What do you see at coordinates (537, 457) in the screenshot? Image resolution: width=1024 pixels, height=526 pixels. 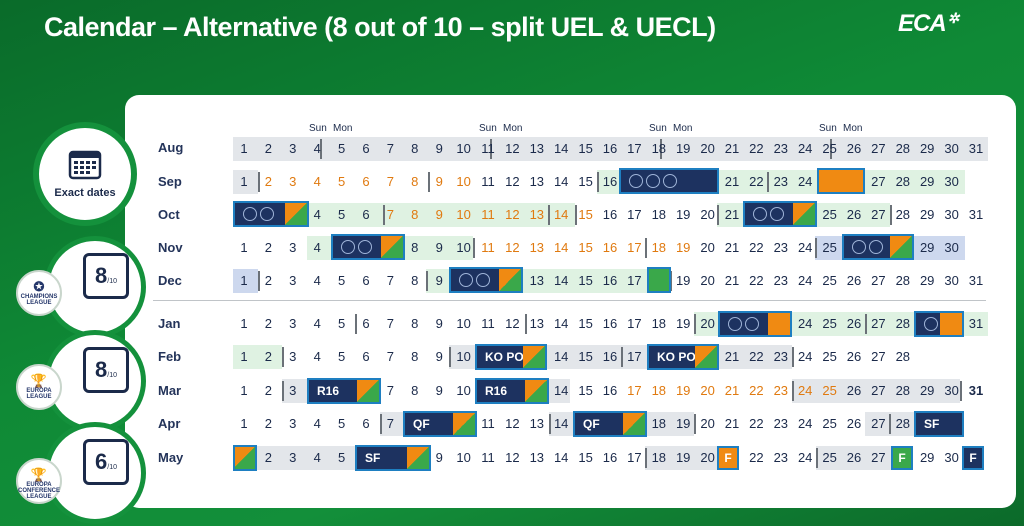 I see `day-cell: 13` at bounding box center [537, 457].